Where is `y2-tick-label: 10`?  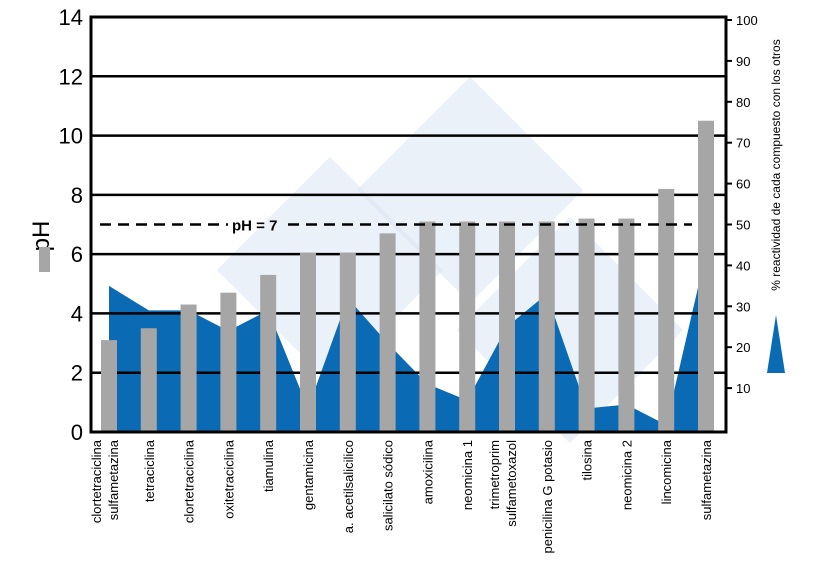
y2-tick-label: 10 is located at coordinates (743, 388).